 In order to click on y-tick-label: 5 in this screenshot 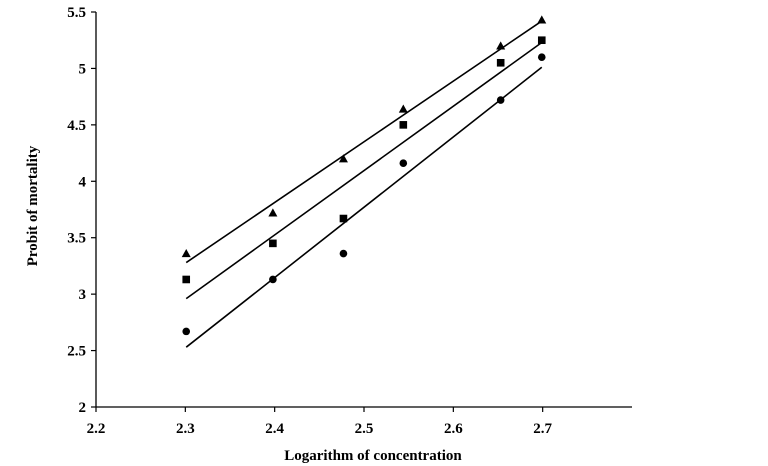, I will do `click(83, 69)`.